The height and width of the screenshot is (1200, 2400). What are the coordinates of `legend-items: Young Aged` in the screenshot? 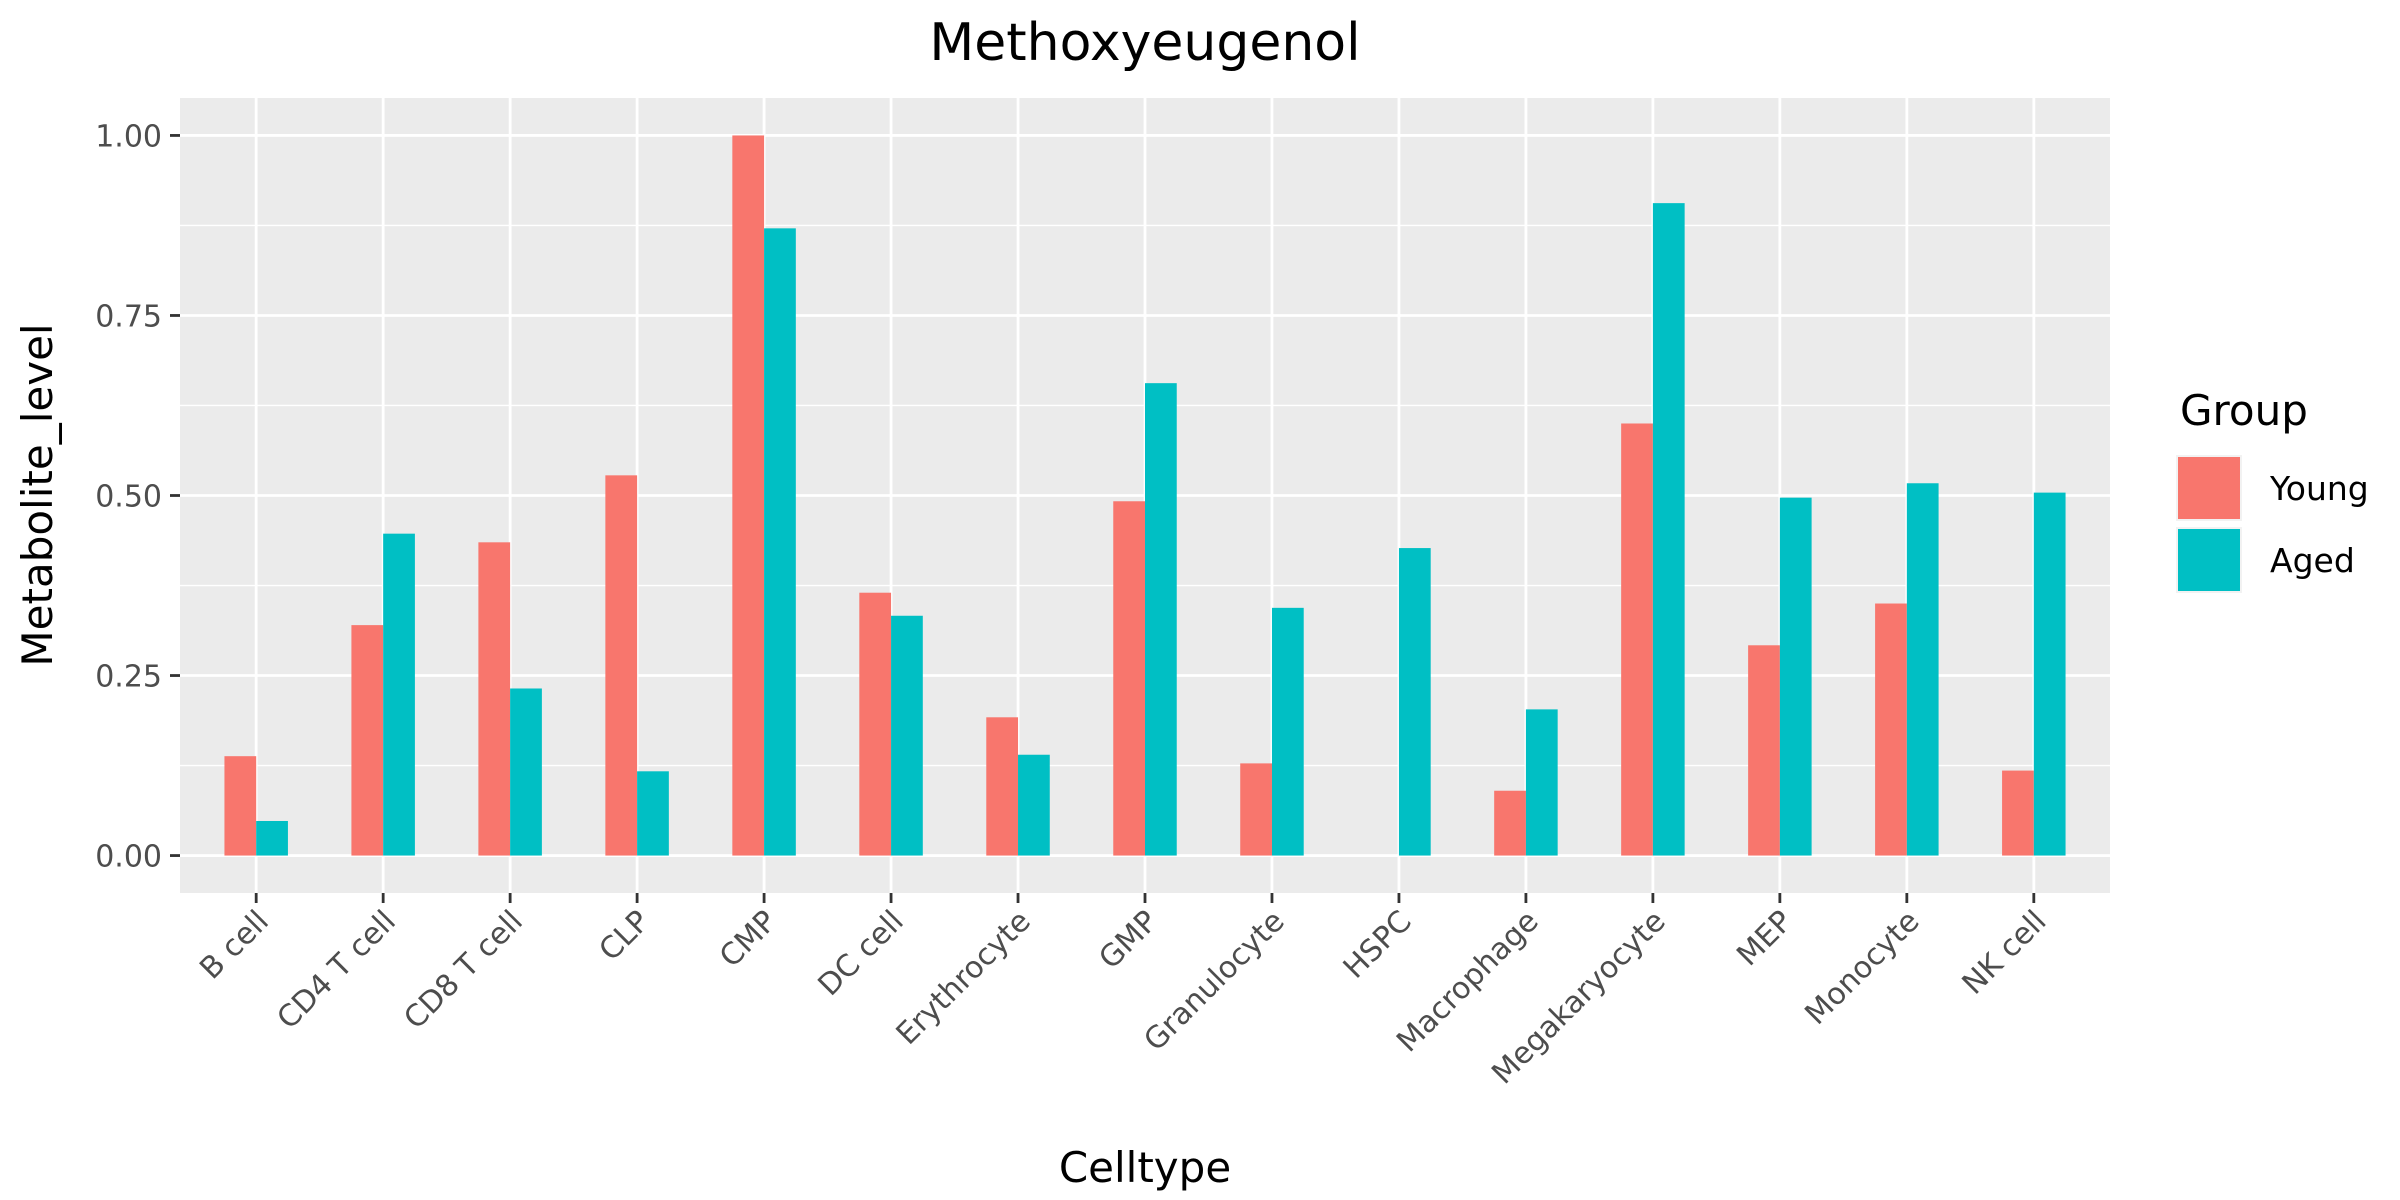 It's located at (2272, 524).